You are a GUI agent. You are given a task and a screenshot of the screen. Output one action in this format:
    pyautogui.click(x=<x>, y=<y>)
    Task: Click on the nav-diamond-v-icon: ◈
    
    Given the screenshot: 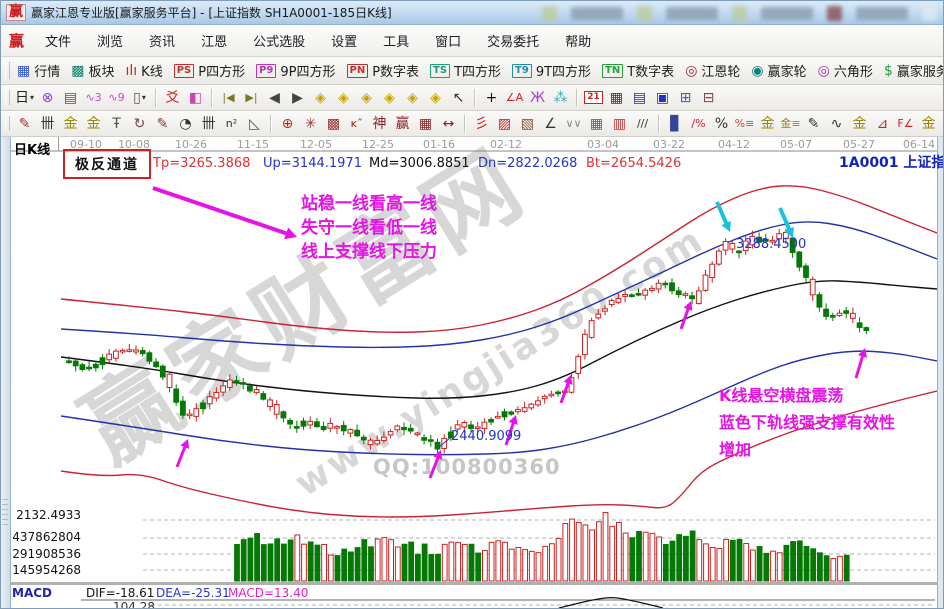 What is the action you would take?
    pyautogui.click(x=389, y=97)
    